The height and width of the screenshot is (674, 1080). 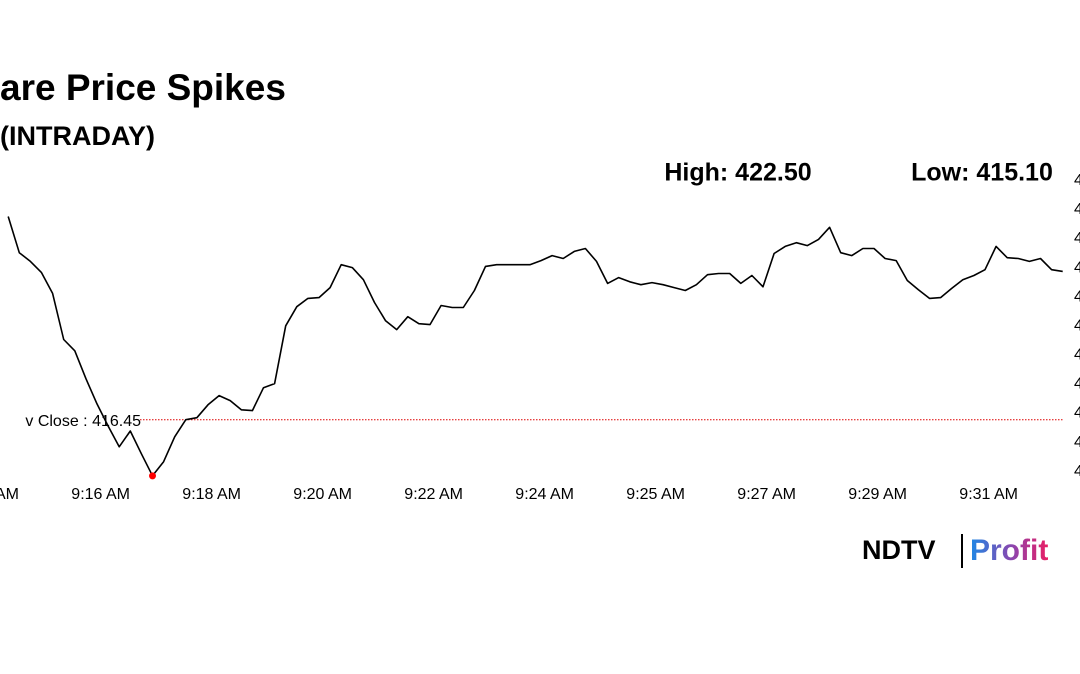 I want to click on x-tick-label: 9:27 AM, so click(x=766, y=494).